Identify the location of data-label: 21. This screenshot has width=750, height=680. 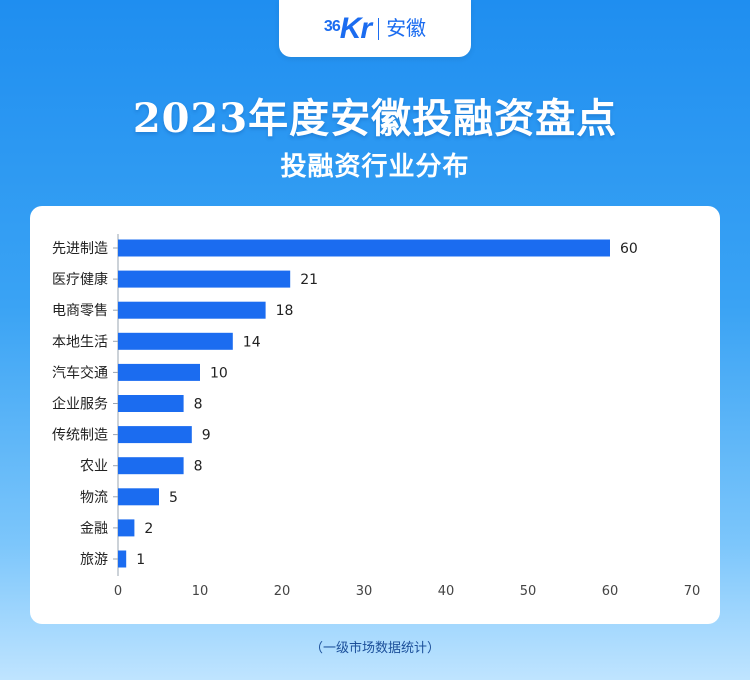
(309, 280).